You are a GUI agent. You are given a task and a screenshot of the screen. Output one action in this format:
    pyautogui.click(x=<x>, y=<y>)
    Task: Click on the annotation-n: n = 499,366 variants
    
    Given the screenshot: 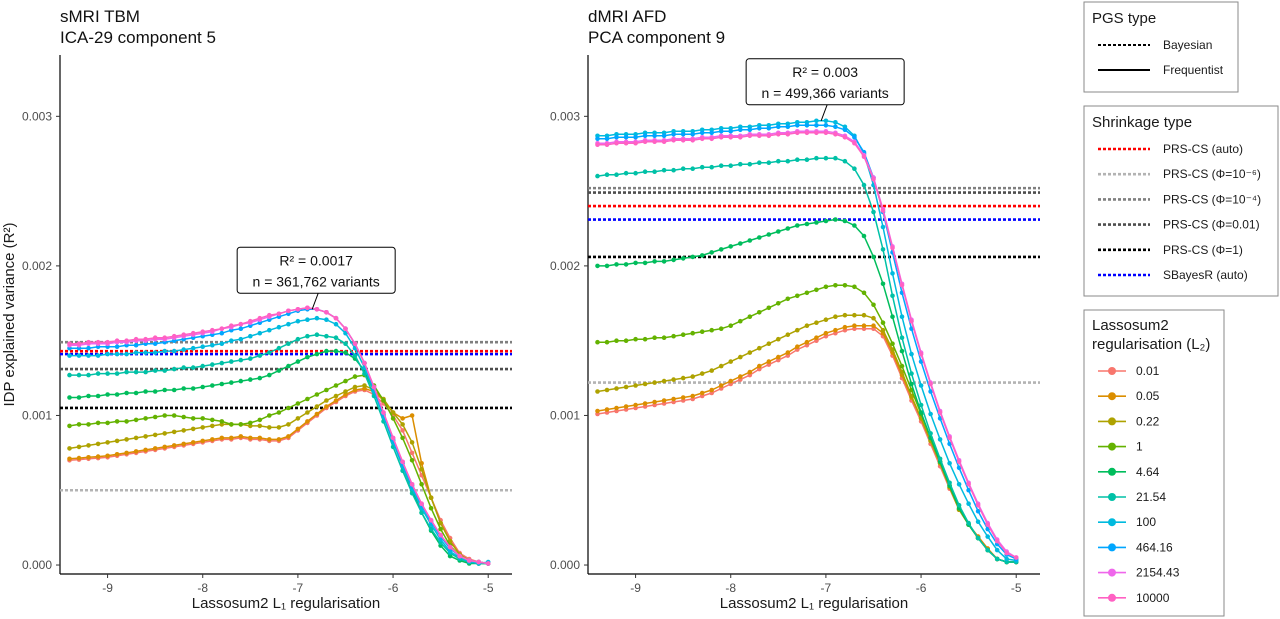 What is the action you would take?
    pyautogui.click(x=825, y=93)
    